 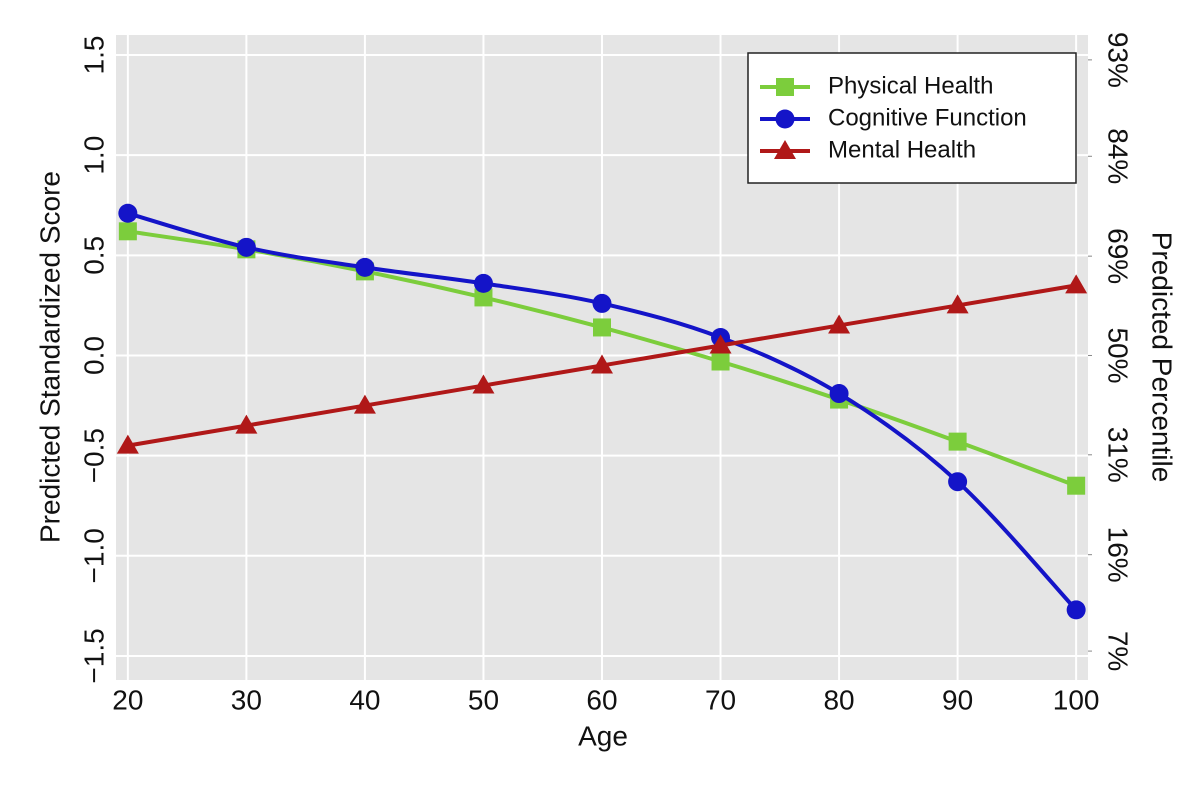 What do you see at coordinates (93, 555) in the screenshot?
I see `y-tick-label: −1.0` at bounding box center [93, 555].